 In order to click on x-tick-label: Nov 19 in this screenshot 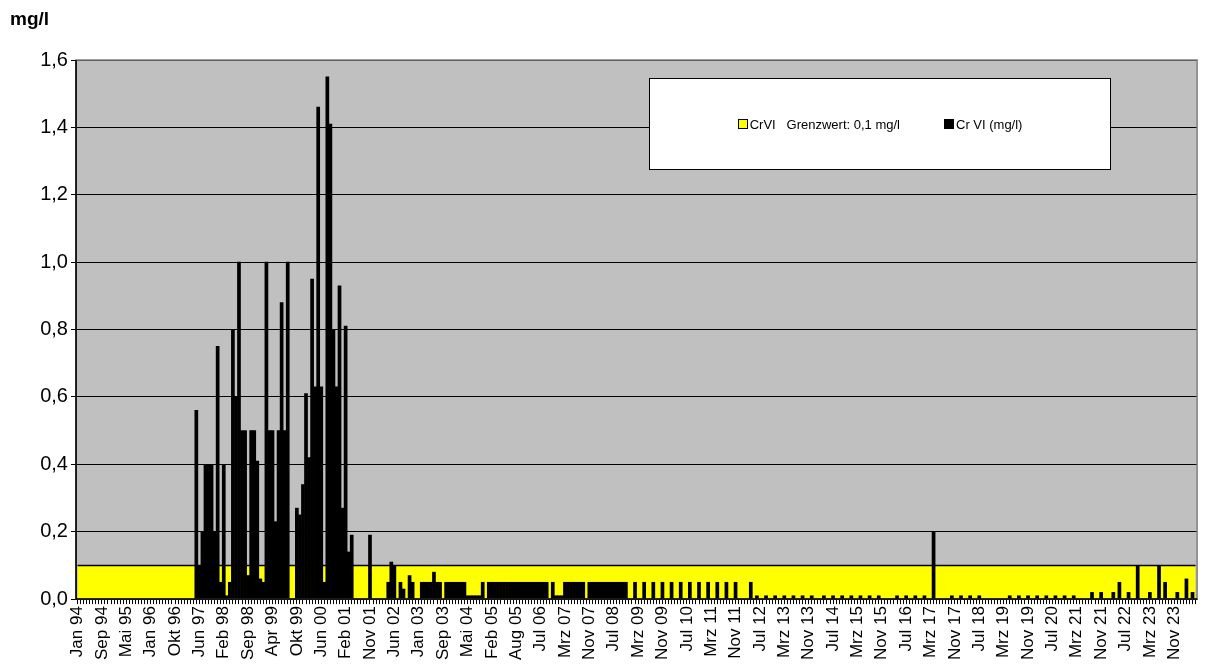, I will do `click(1027, 633)`.